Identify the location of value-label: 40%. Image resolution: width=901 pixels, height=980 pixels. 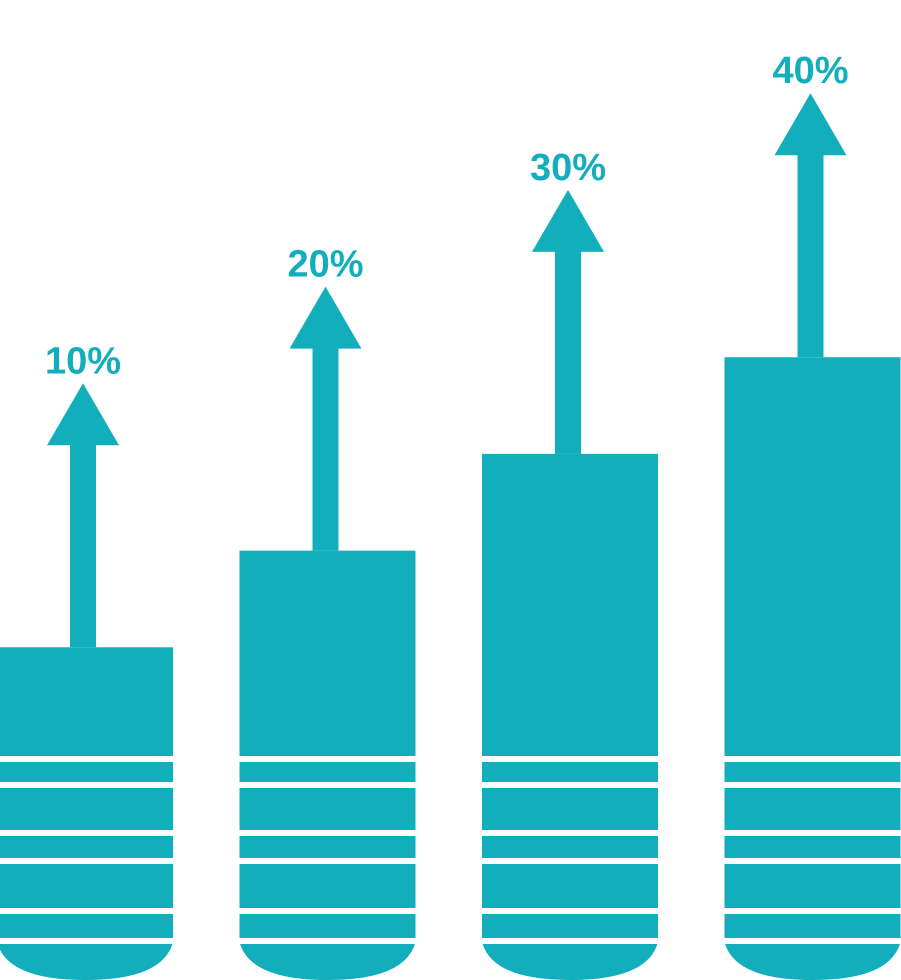
(810, 71).